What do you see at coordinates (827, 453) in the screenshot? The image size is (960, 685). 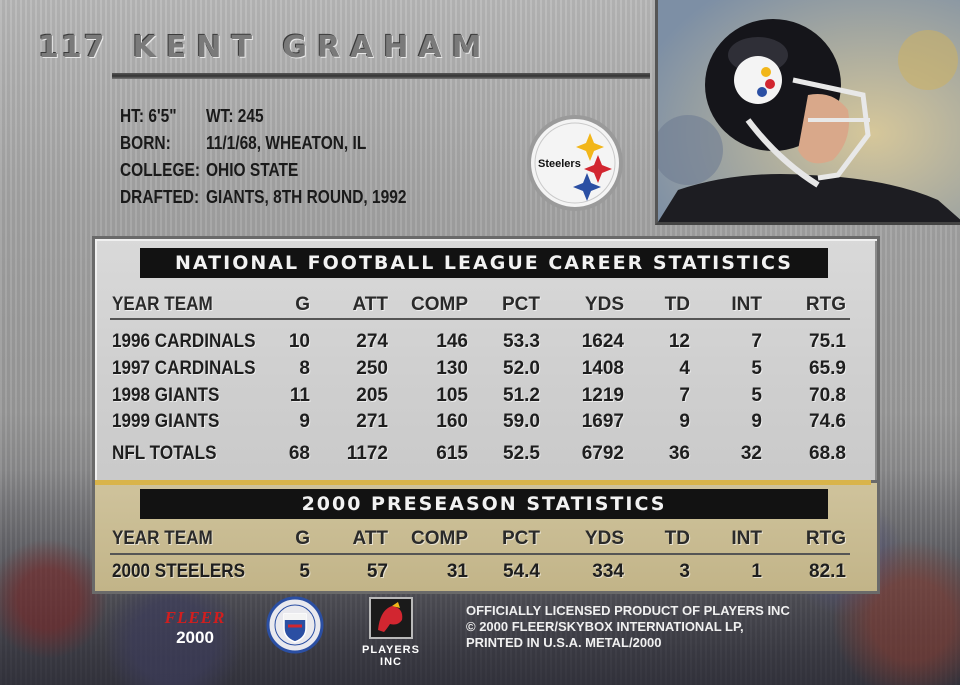 I see `totals-cell: 68.8` at bounding box center [827, 453].